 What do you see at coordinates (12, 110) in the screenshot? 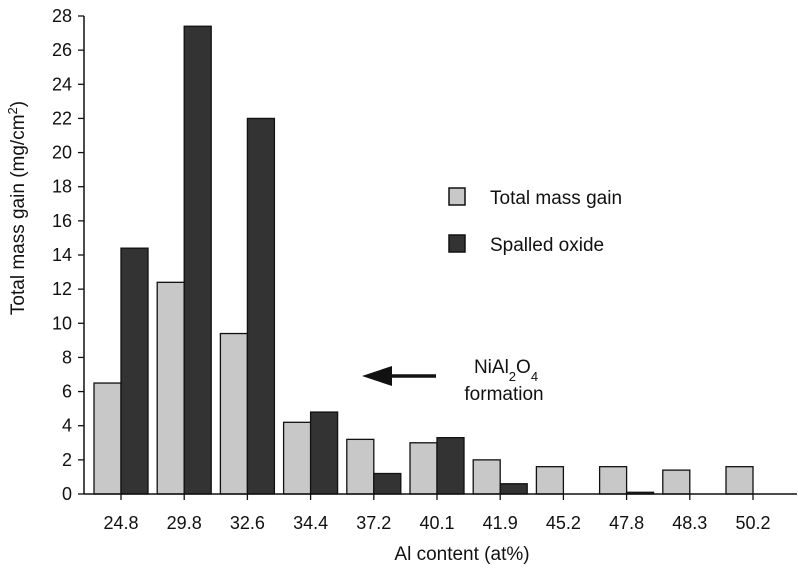
I see `y-axis-title-sup: 2` at bounding box center [12, 110].